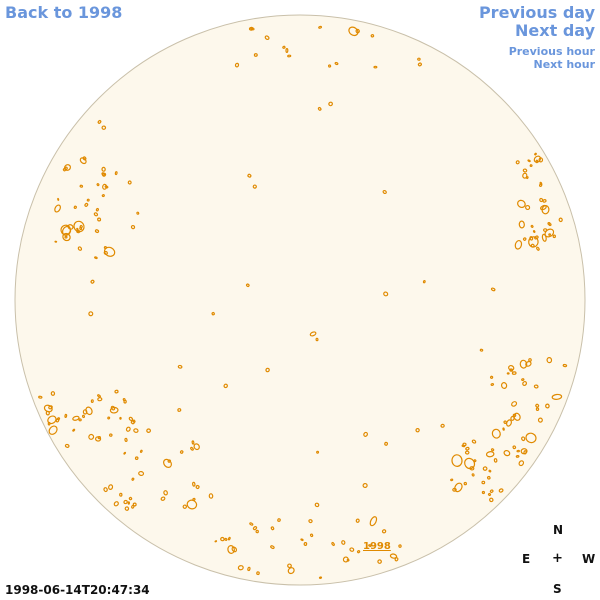 The image size is (600, 600). Describe the element at coordinates (64, 12) in the screenshot. I see `back-to-year-link: Back to 1998` at that location.